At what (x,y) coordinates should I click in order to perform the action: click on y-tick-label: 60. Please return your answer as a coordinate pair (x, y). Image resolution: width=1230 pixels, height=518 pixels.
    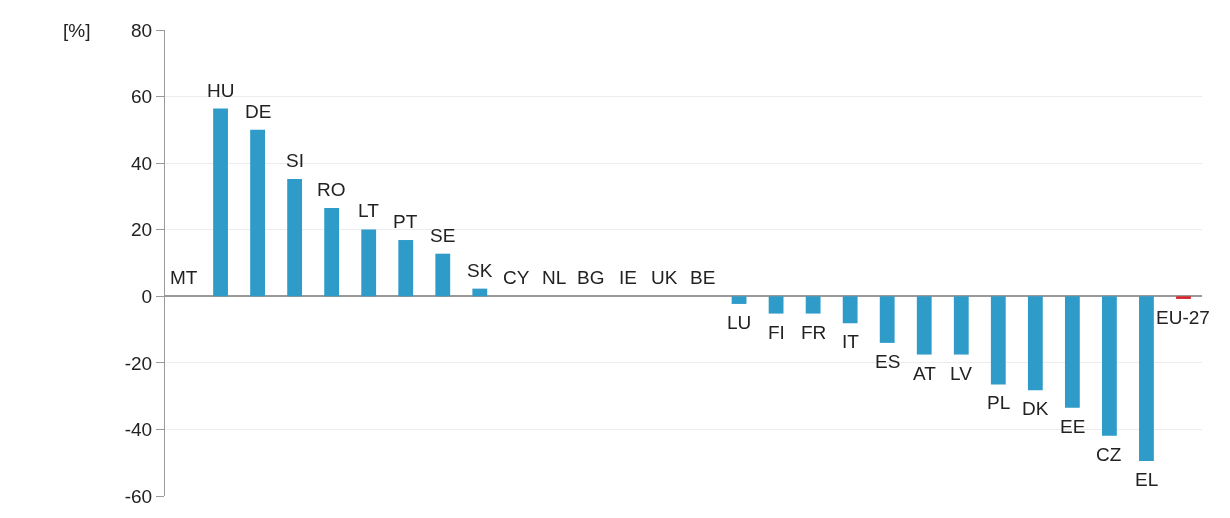
    Looking at the image, I should click on (142, 97).